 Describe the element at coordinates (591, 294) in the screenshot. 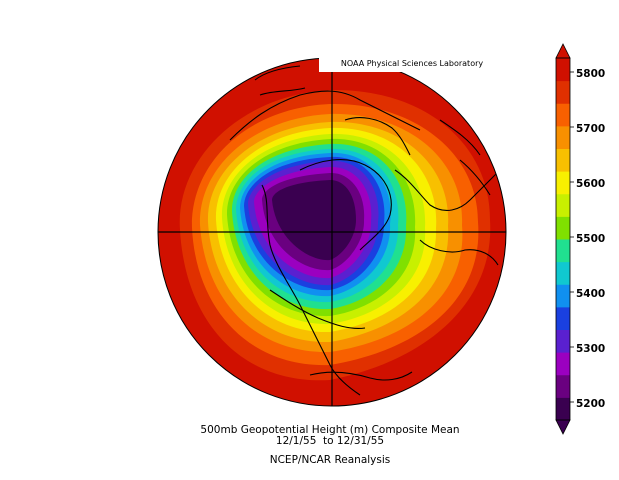

I see `colorbar-tick-label: 5400` at that location.